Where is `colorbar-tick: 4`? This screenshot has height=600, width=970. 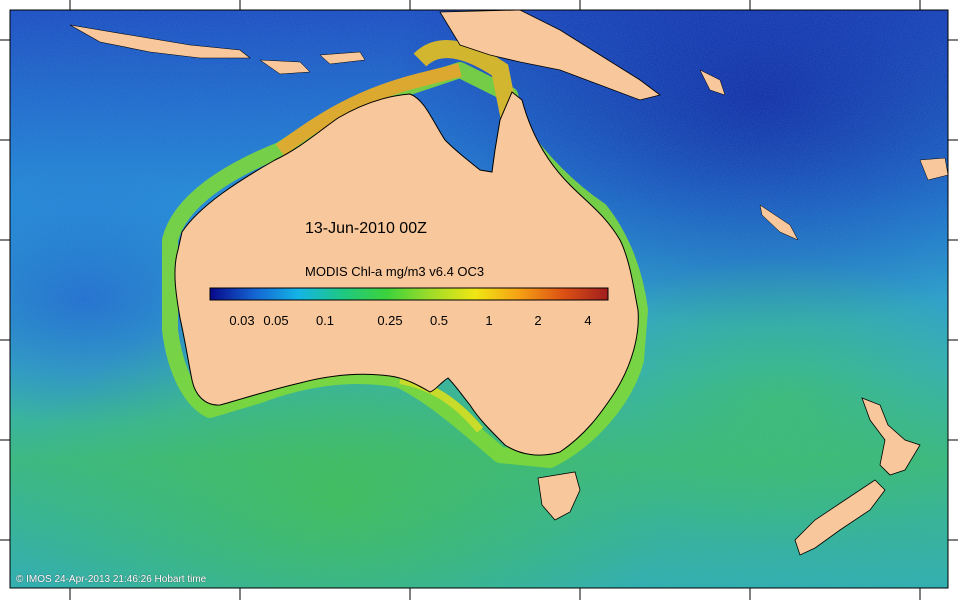
colorbar-tick: 4 is located at coordinates (588, 320).